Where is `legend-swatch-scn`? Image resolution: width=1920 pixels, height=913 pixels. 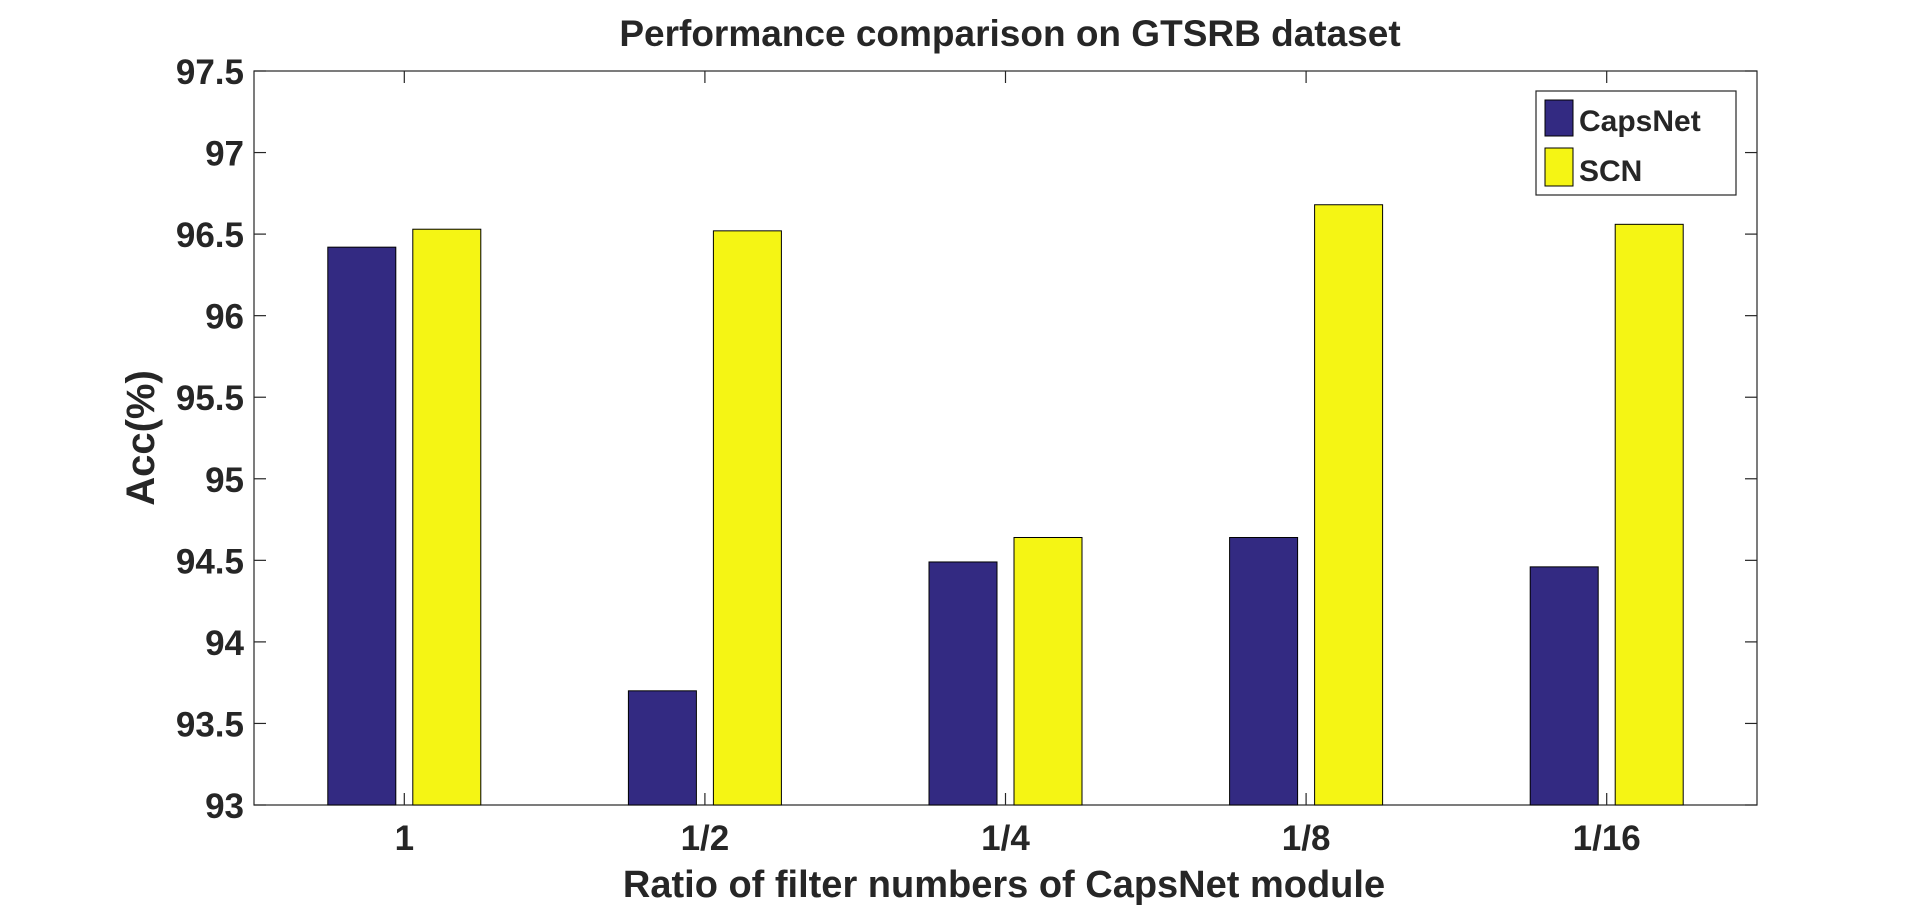 legend-swatch-scn is located at coordinates (1559, 167).